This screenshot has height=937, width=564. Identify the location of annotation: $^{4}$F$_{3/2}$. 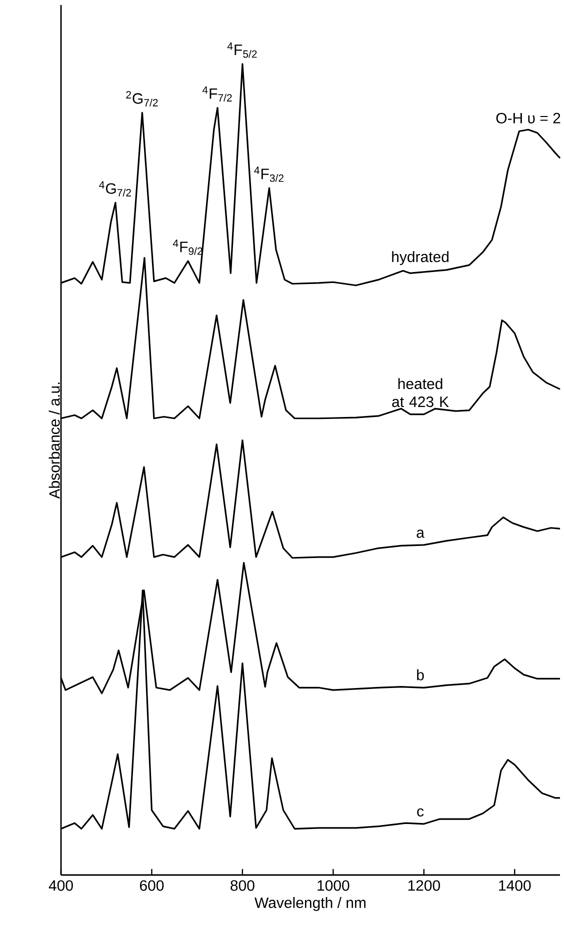
(269, 174).